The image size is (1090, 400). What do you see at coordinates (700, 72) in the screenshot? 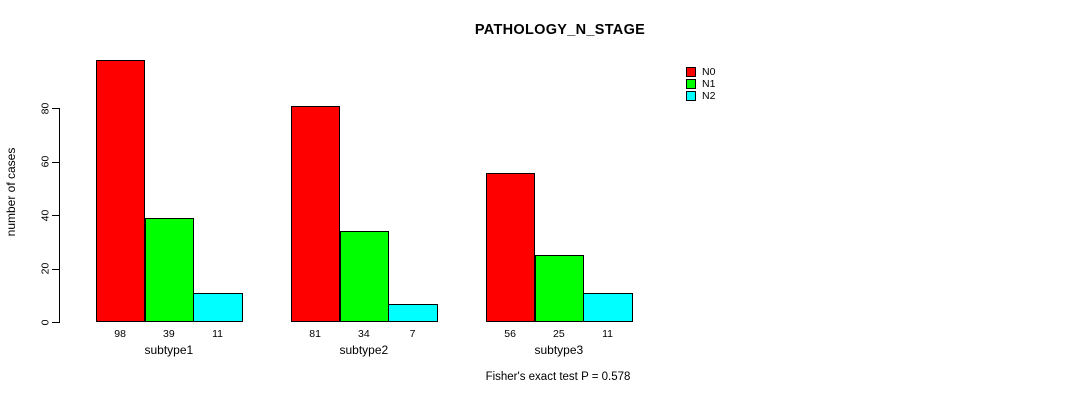
I see `legend-item-N0: N0` at bounding box center [700, 72].